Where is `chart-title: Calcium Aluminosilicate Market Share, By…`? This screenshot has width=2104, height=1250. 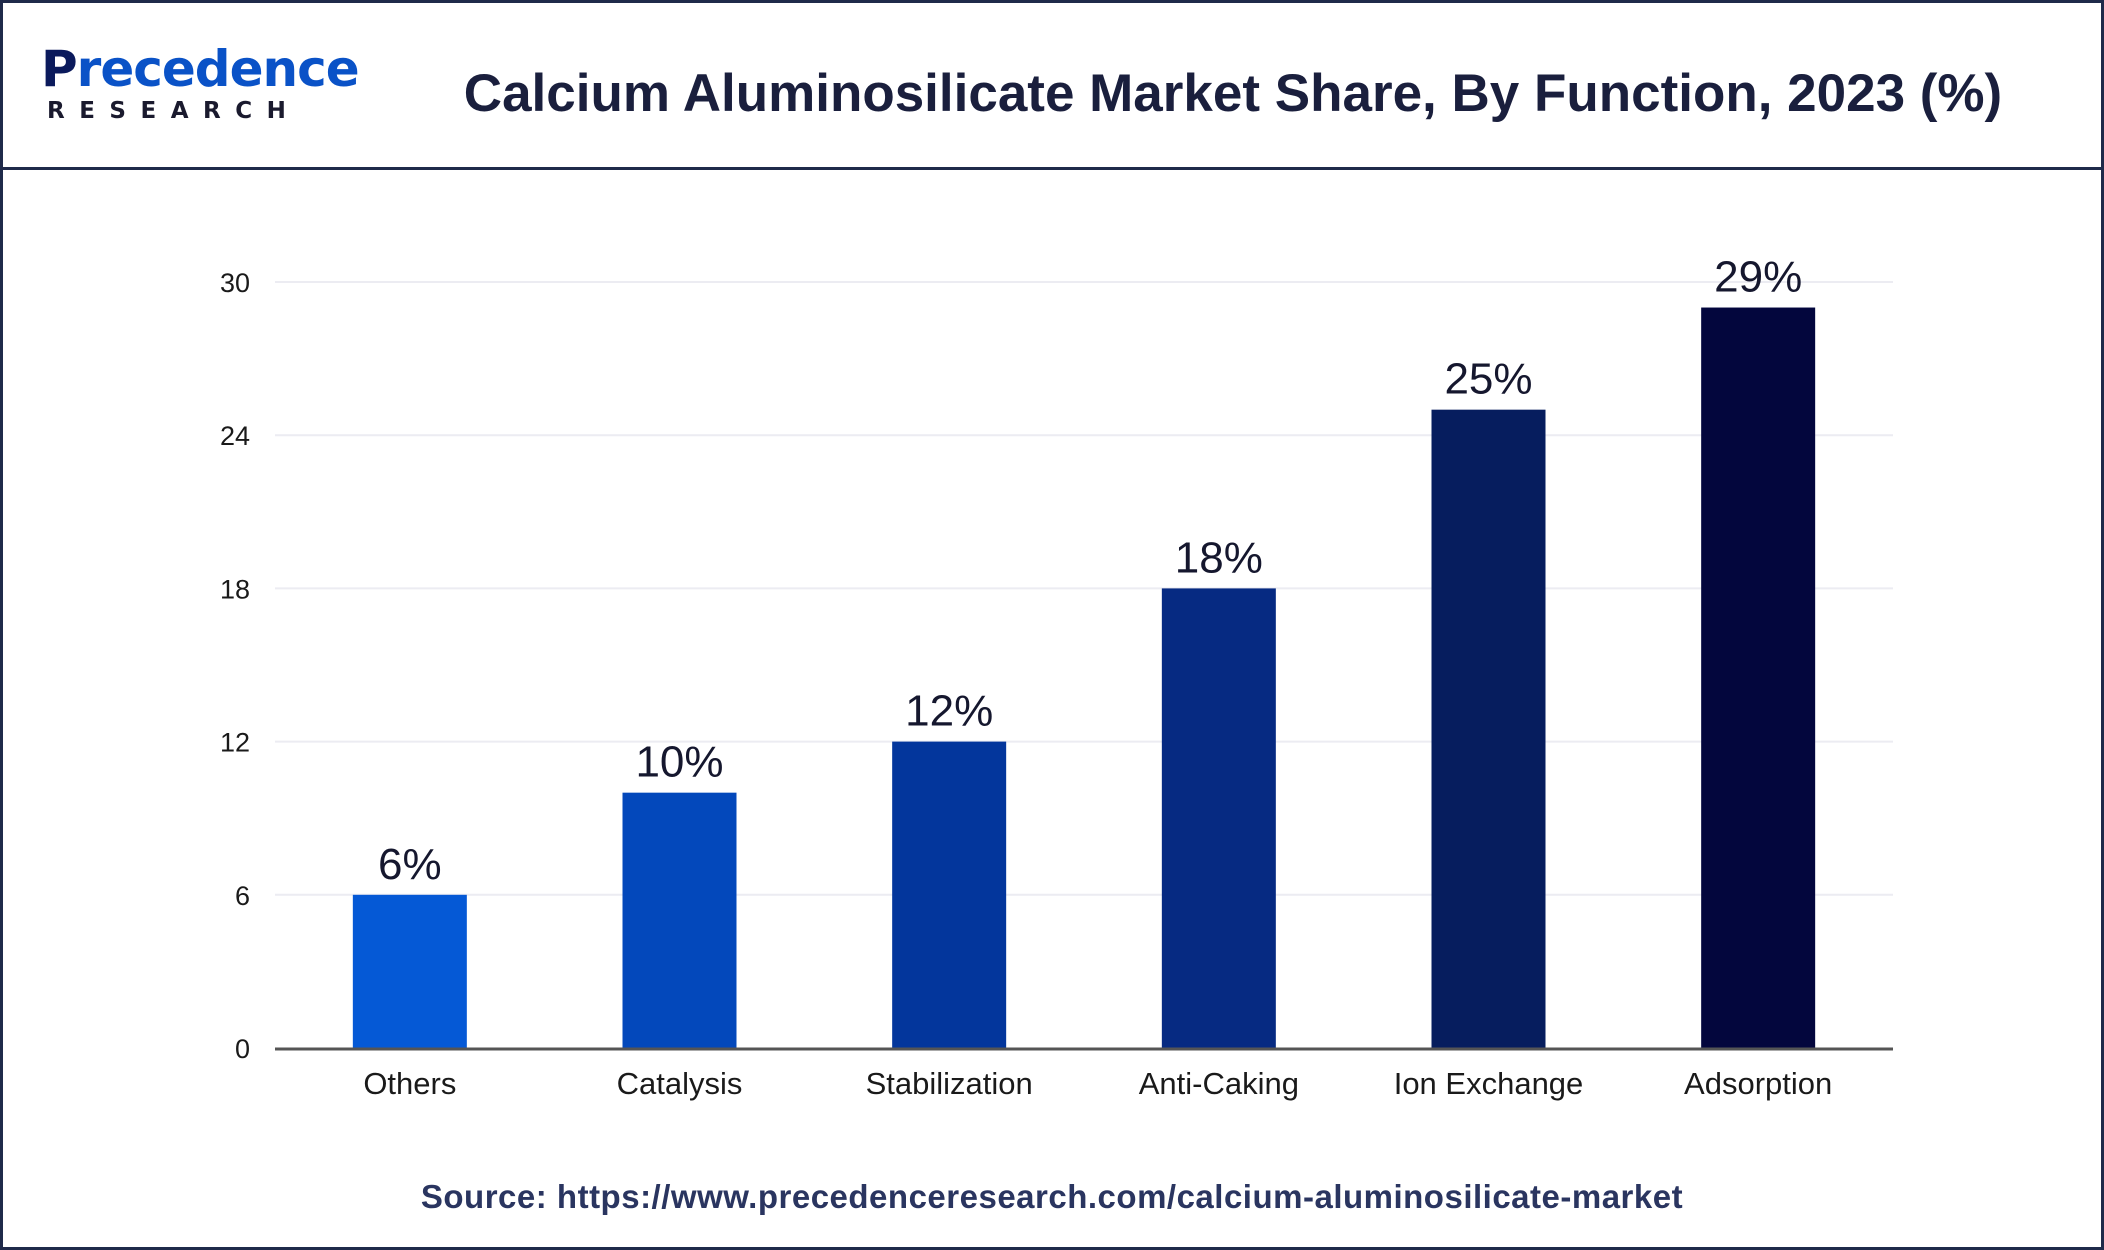 chart-title: Calcium Aluminosilicate Market Share, By… is located at coordinates (1233, 93).